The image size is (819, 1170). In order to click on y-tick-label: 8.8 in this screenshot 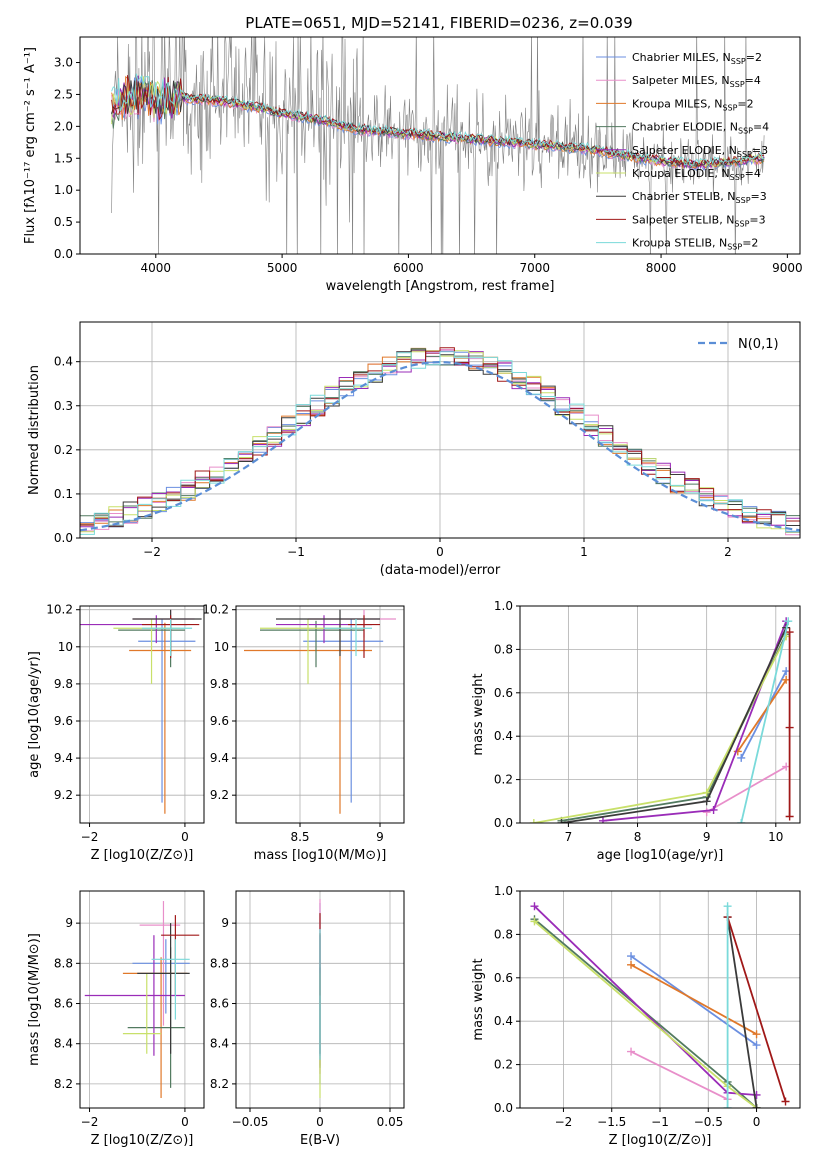, I will do `click(219, 963)`.